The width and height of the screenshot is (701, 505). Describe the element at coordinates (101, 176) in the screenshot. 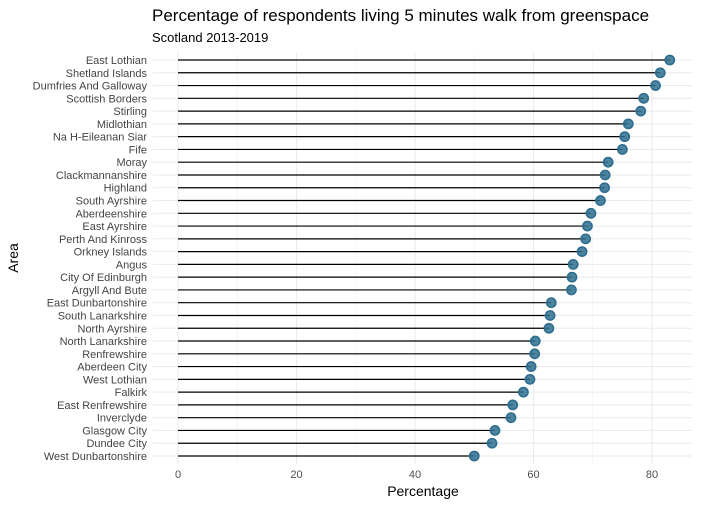

I see `y-tick-label: Clackmannanshire` at that location.